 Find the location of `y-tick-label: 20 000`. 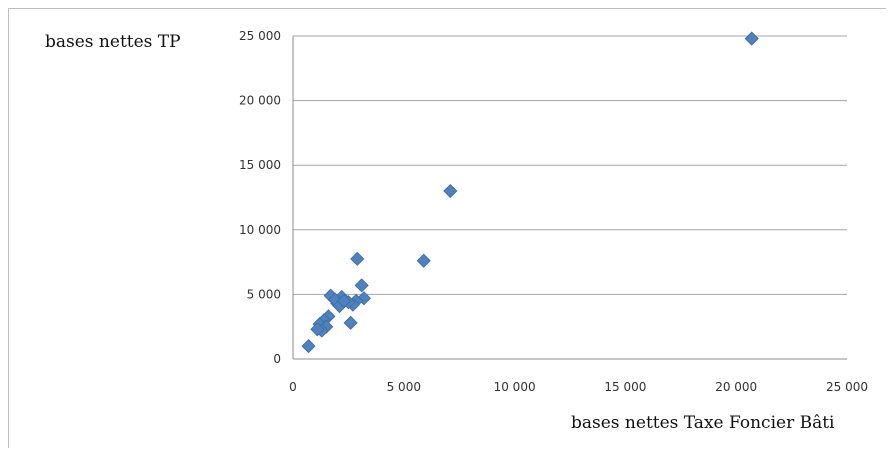

y-tick-label: 20 000 is located at coordinates (260, 101).